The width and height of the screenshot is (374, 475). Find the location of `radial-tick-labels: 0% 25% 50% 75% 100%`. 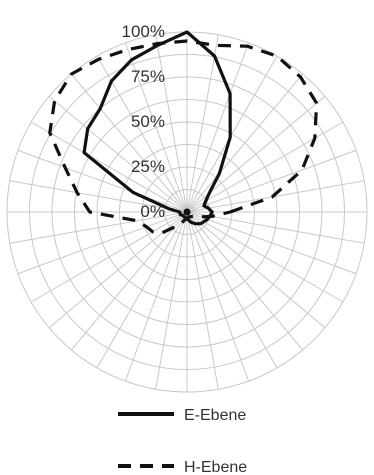

radial-tick-labels: 0% 25% 50% 75% 100% is located at coordinates (143, 121).